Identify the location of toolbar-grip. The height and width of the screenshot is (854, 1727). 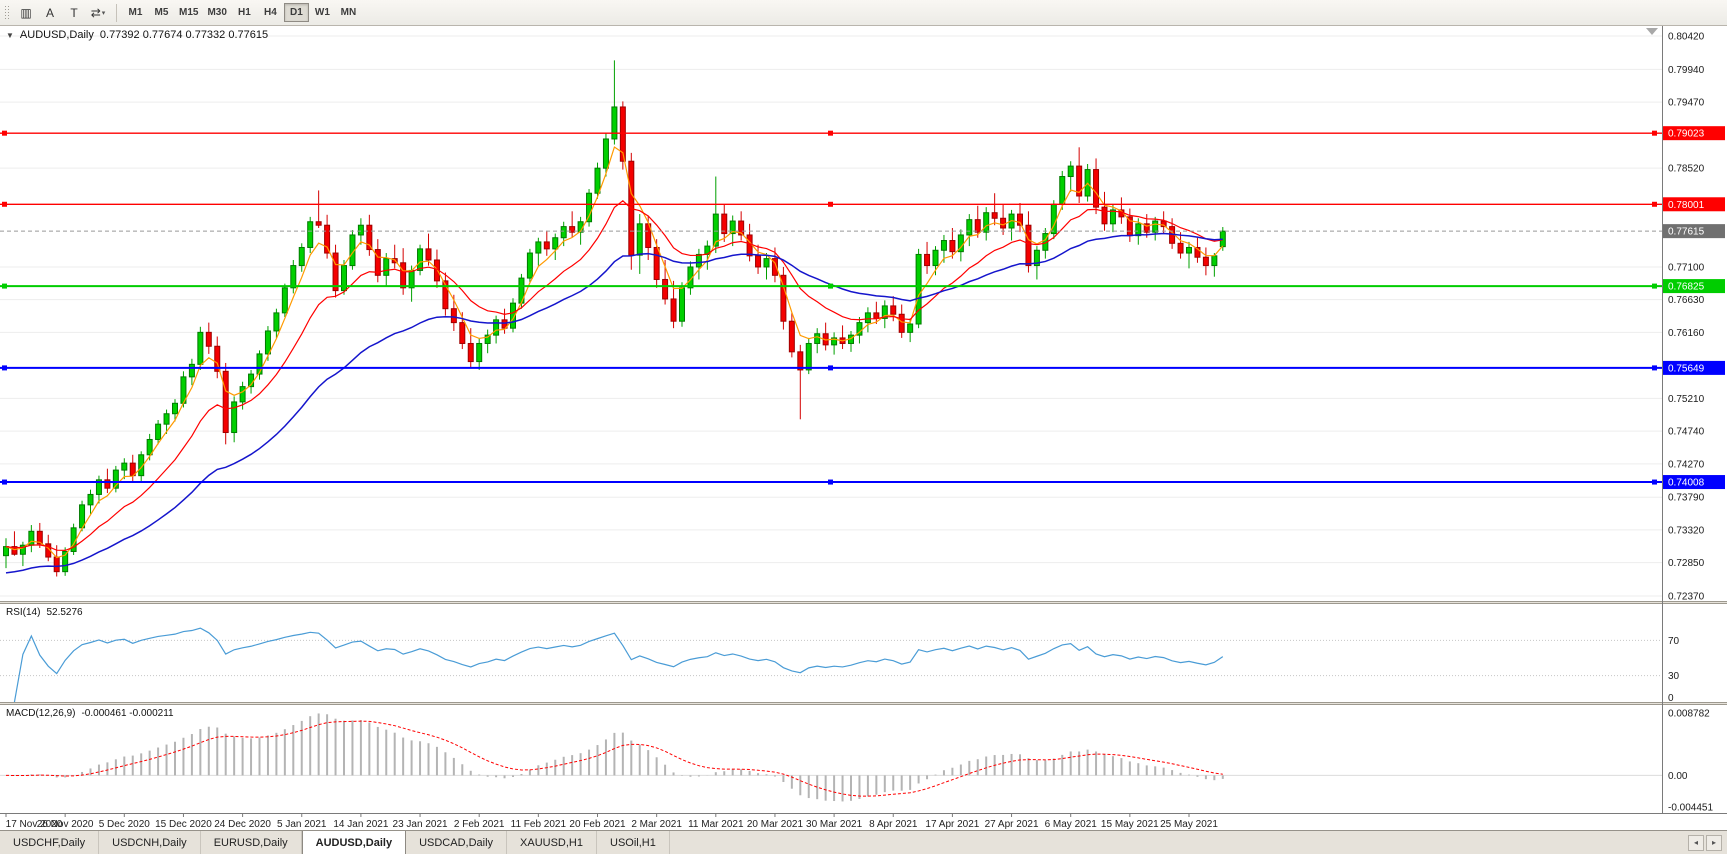
(6, 12).